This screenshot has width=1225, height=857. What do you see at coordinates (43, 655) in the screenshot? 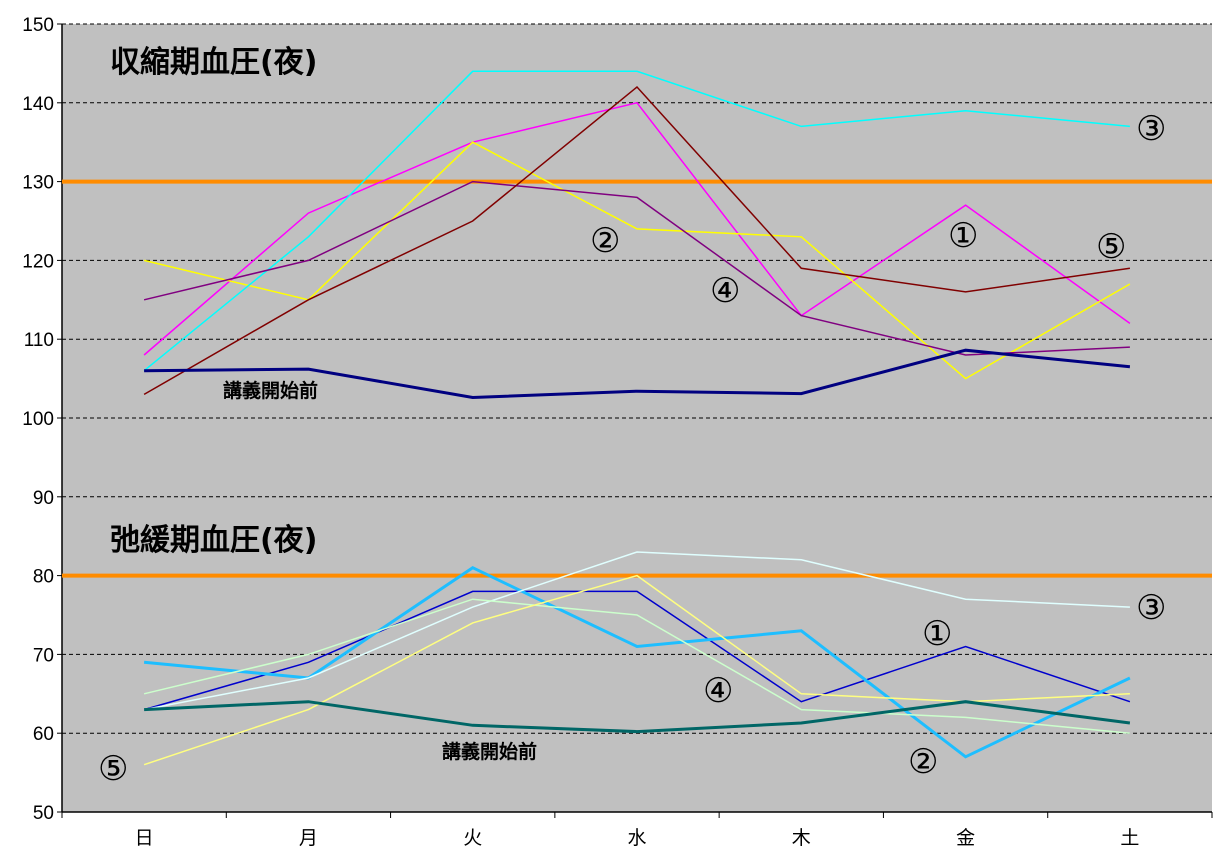
I see `y-tick-label: 70` at bounding box center [43, 655].